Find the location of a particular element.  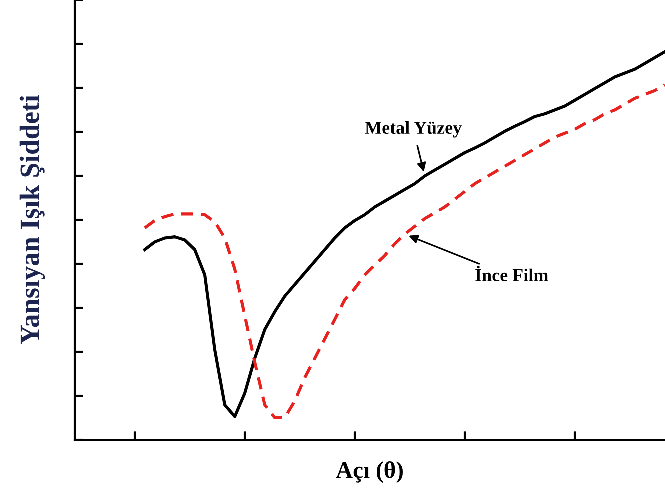

annotation: Metal Yüzey is located at coordinates (413, 129).